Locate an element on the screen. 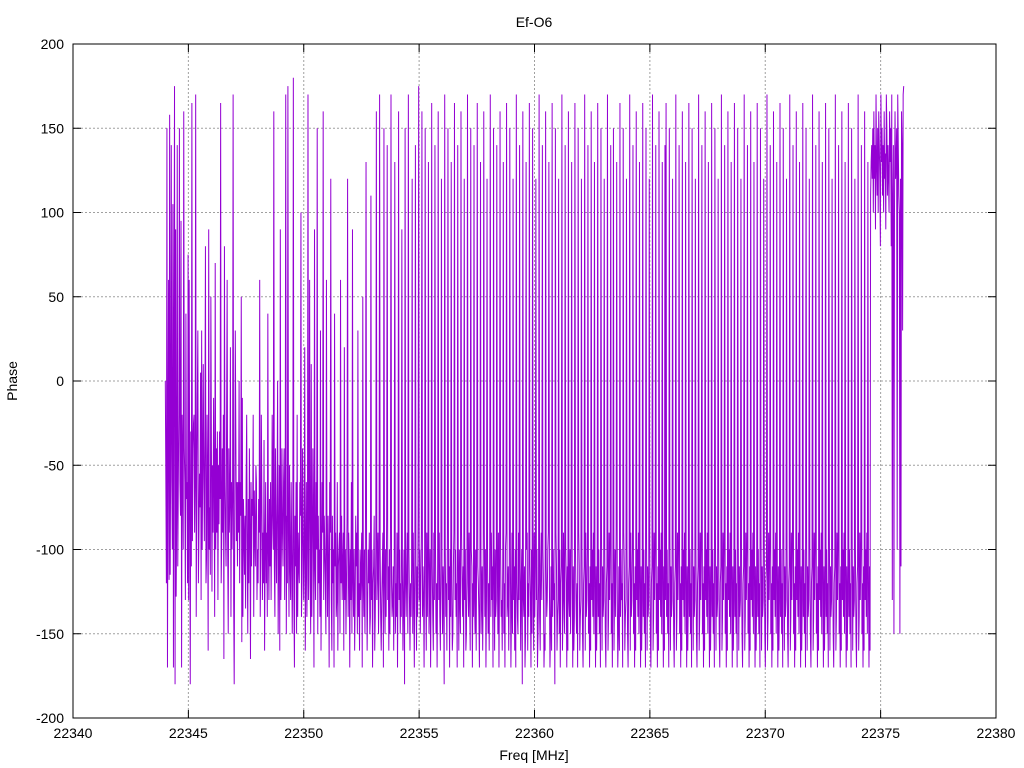  y-axis-label: Phase is located at coordinates (12, 381).